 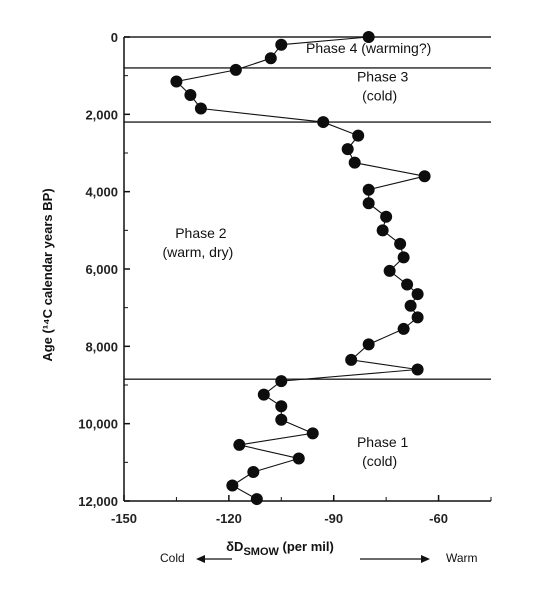 What do you see at coordinates (261, 552) in the screenshot?
I see `x-axis-title-subscript: SMOW` at bounding box center [261, 552].